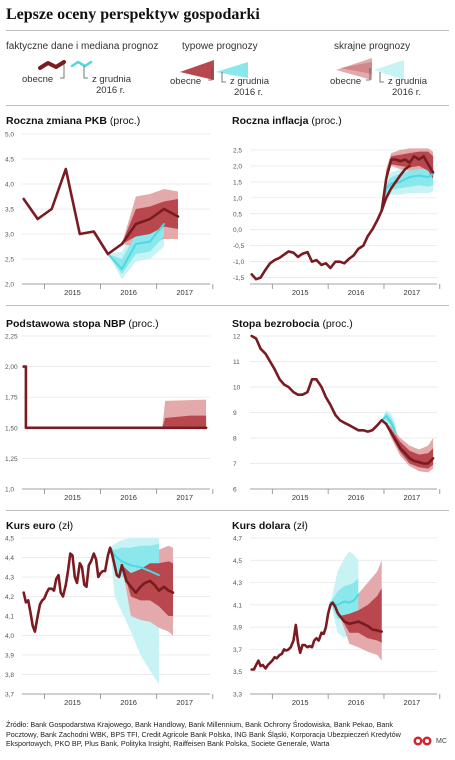  Describe the element at coordinates (85, 72) in the screenshot. I see `legend-dec-leader` at that location.